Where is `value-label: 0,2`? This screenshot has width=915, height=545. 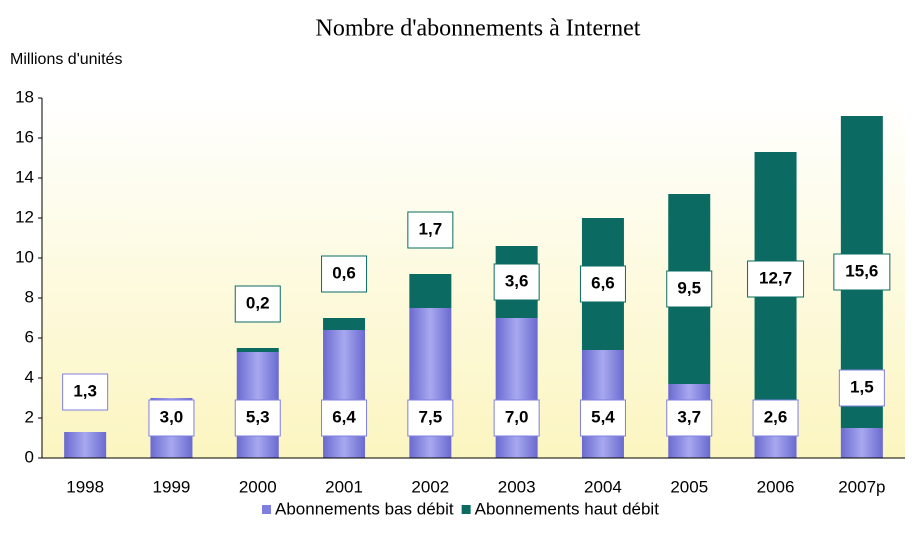
value-label: 0,2 is located at coordinates (258, 302).